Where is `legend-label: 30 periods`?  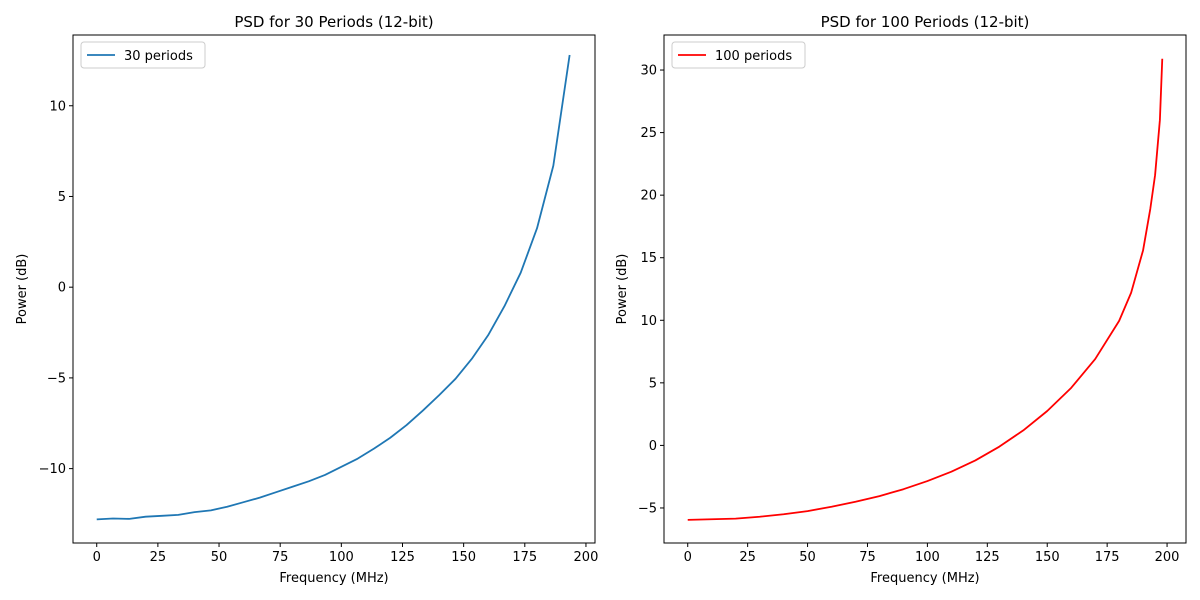 legend-label: 30 periods is located at coordinates (158, 56).